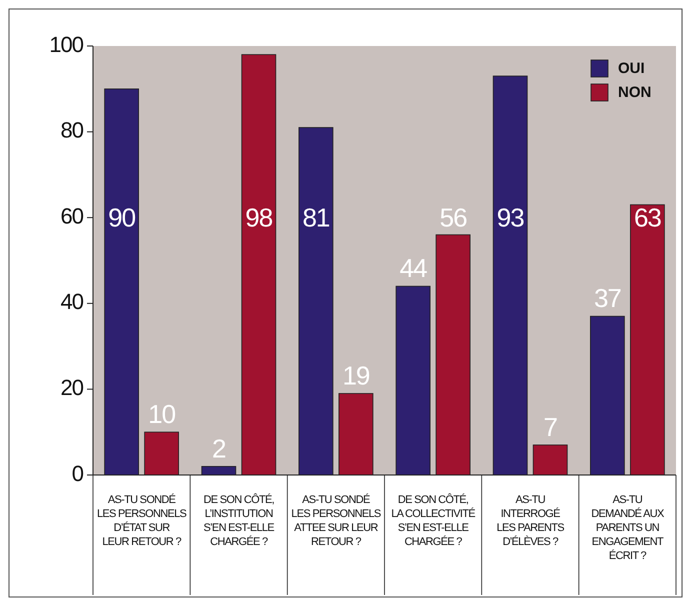 The height and width of the screenshot is (601, 683). Describe the element at coordinates (608, 298) in the screenshot. I see `data-label: 37` at that location.